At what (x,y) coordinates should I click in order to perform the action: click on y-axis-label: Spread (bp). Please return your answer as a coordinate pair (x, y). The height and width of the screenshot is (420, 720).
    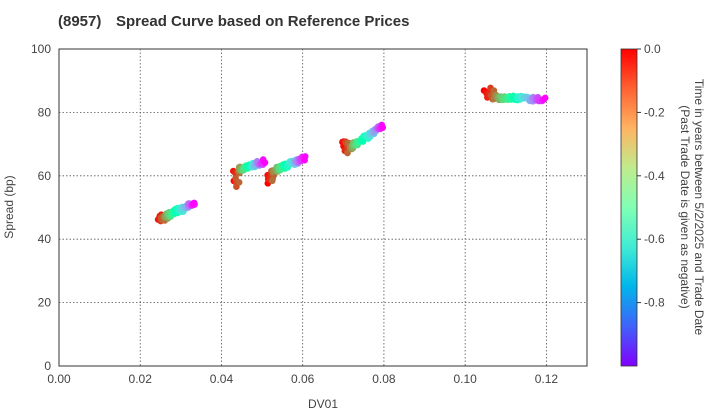
    Looking at the image, I should click on (9, 206).